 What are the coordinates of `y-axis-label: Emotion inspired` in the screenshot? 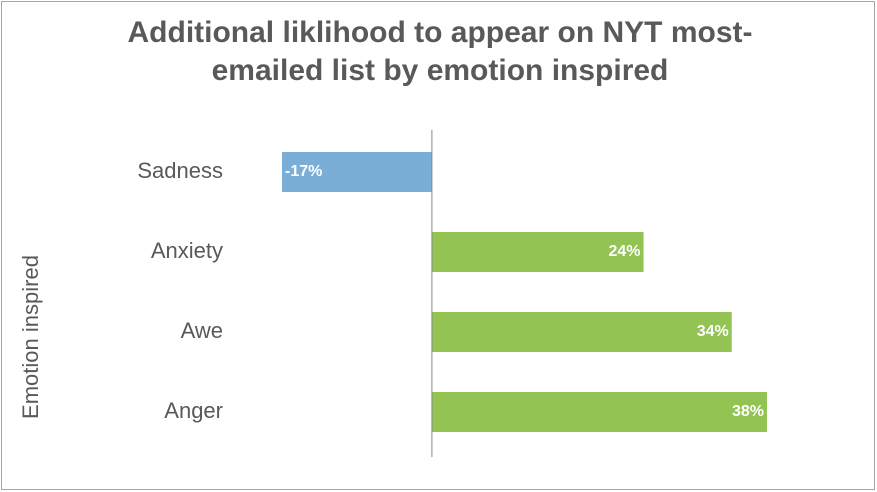 It's located at (30, 337).